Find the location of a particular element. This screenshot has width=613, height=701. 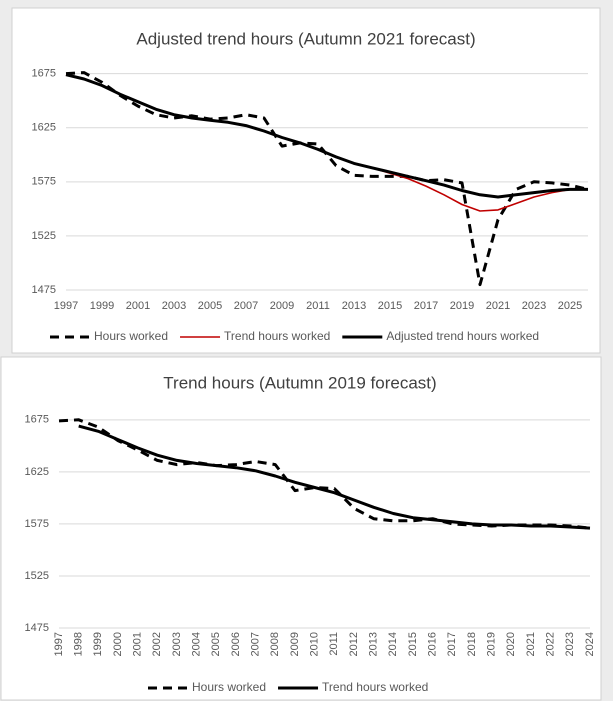

x-tick-label: 2025 is located at coordinates (570, 306).